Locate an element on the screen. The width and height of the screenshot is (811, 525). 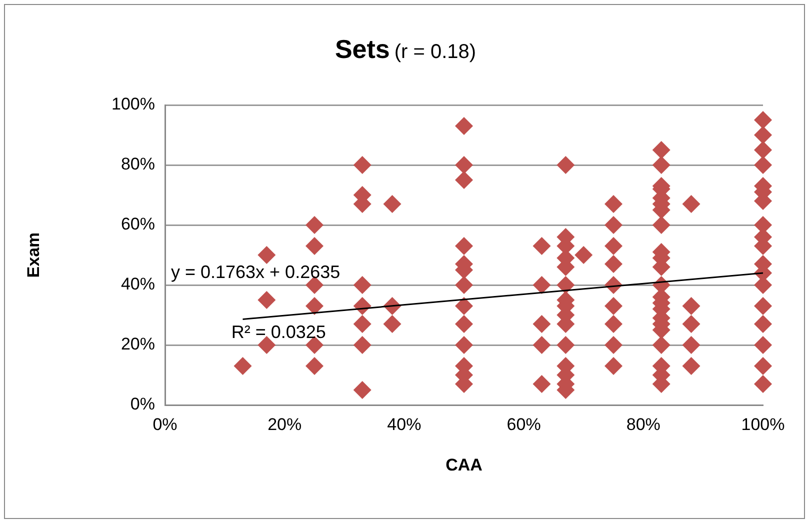
x-tick-label: 0% is located at coordinates (165, 424).